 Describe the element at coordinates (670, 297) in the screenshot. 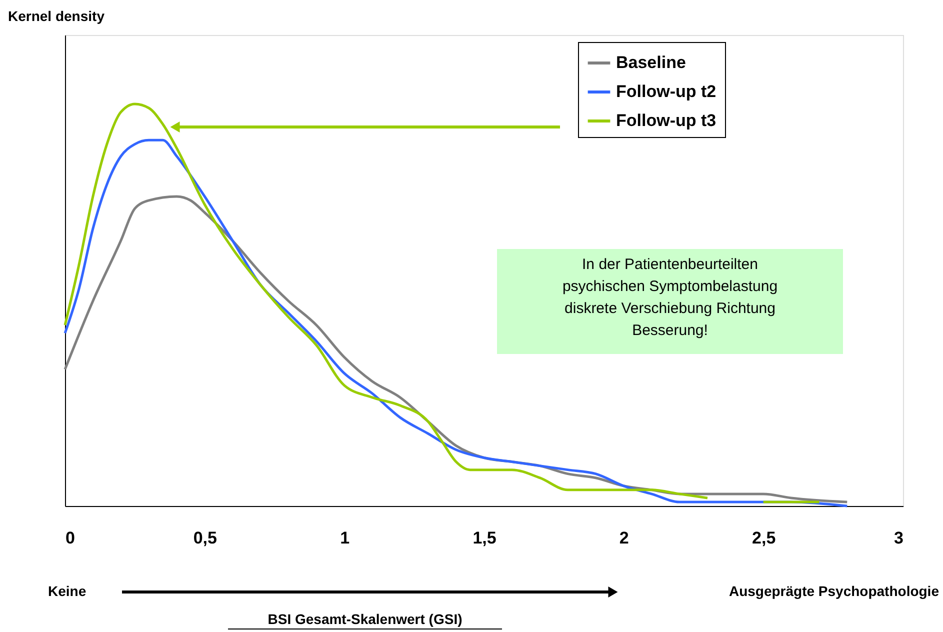

I see `annotation: In der Patientenbeurteilten psychischen Symptombelastung diskrete Verschiebung Richtung Besserung!` at that location.